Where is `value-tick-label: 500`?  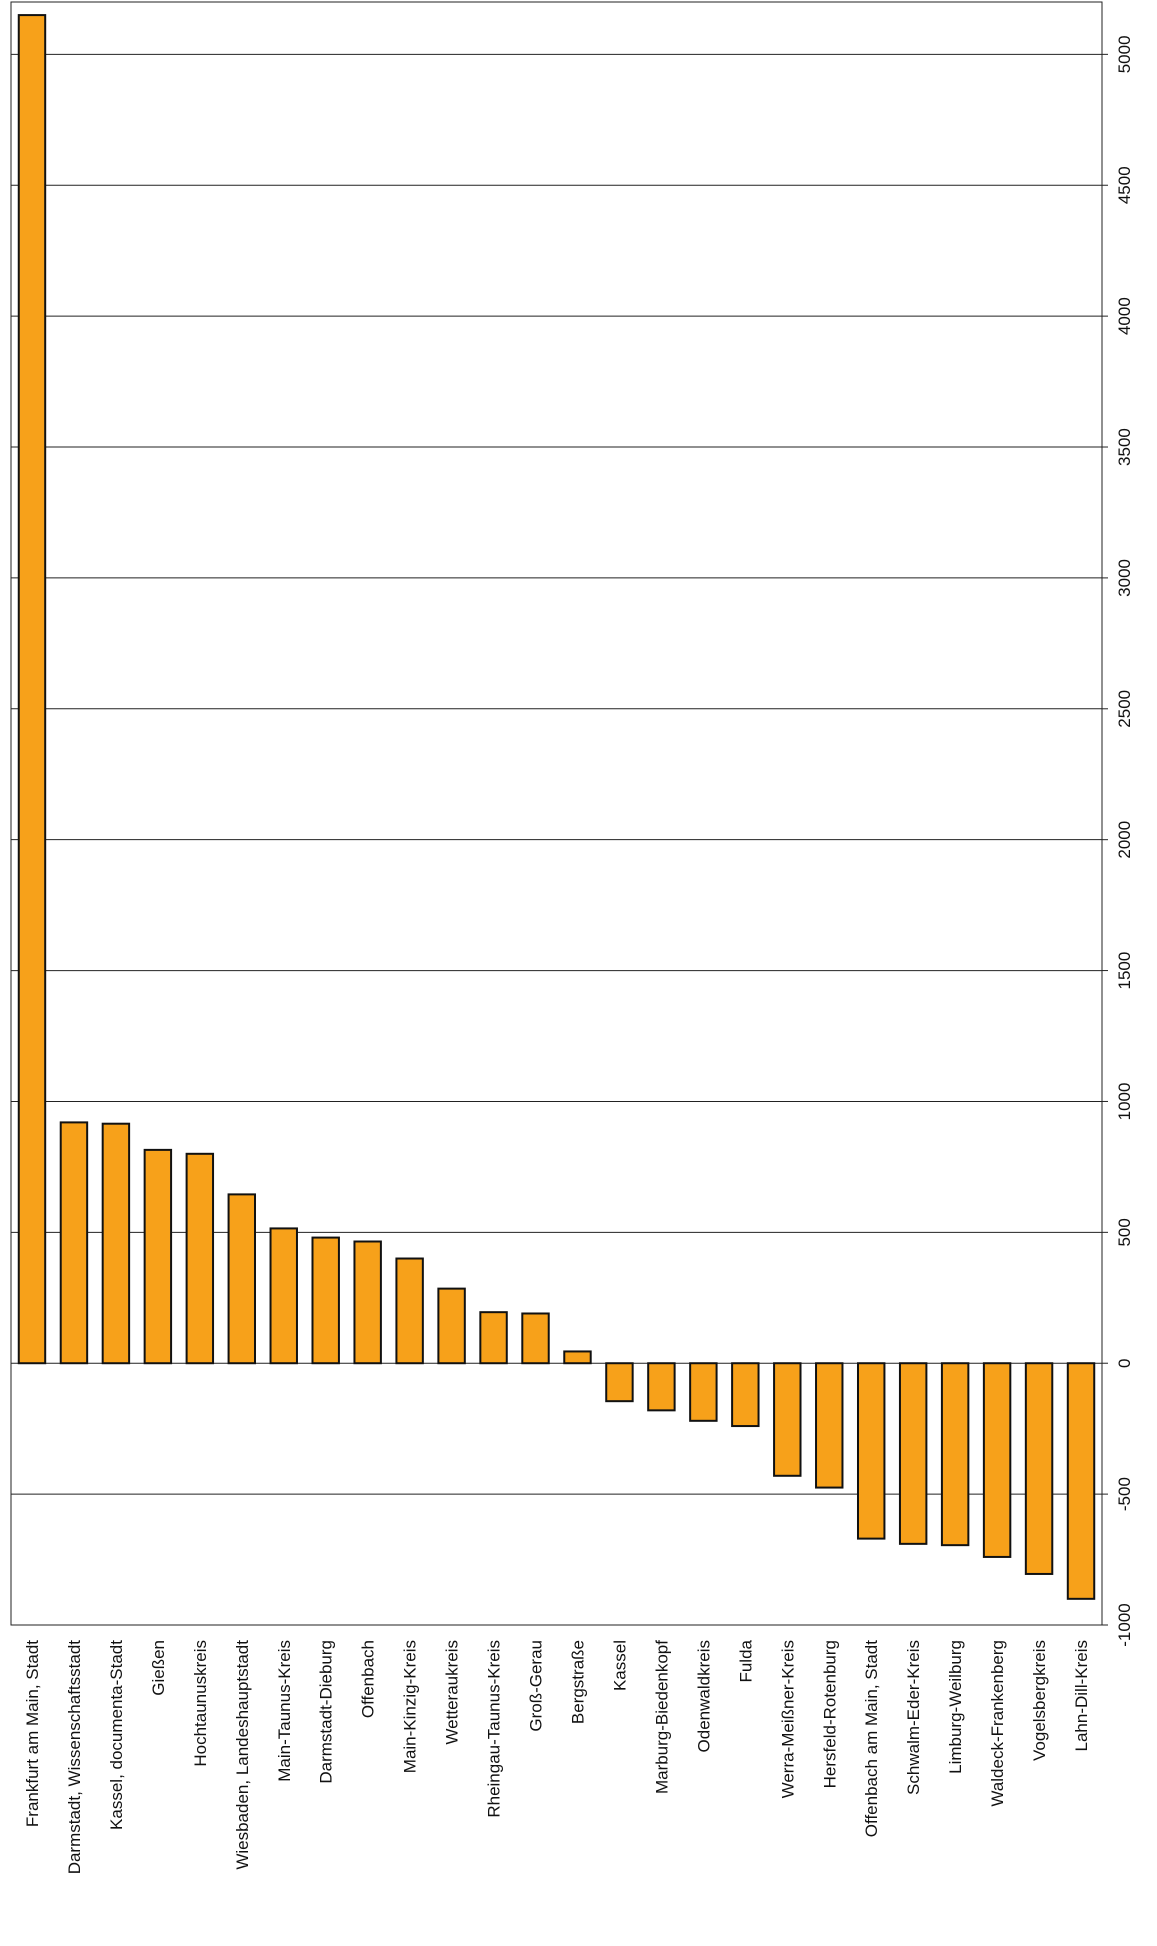
value-tick-label: 500 is located at coordinates (1124, 1232).